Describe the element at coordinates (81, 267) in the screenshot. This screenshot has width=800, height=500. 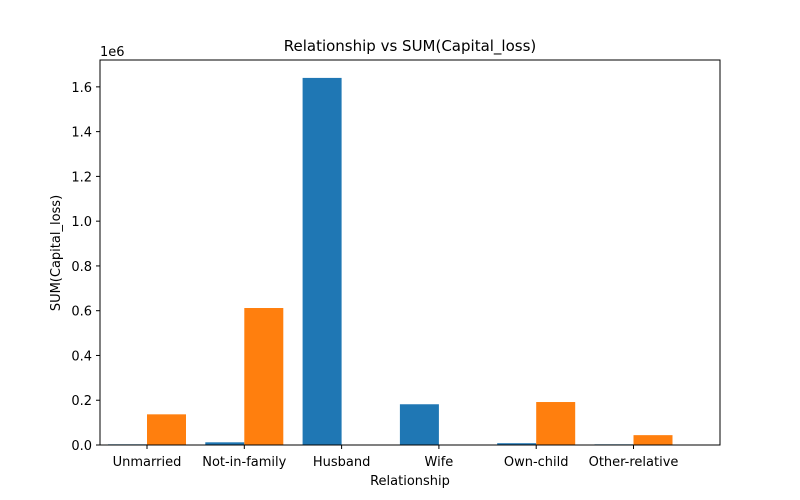
I see `y-tick-label: 0.8` at that location.